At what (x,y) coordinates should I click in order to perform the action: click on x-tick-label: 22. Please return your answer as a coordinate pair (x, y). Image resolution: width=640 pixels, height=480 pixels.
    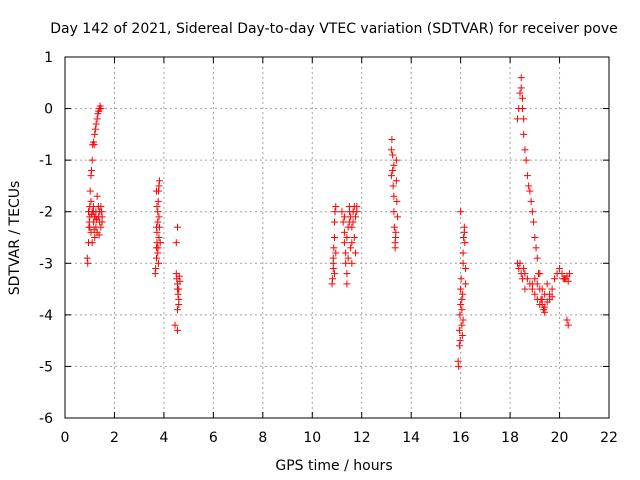
    Looking at the image, I should click on (609, 438).